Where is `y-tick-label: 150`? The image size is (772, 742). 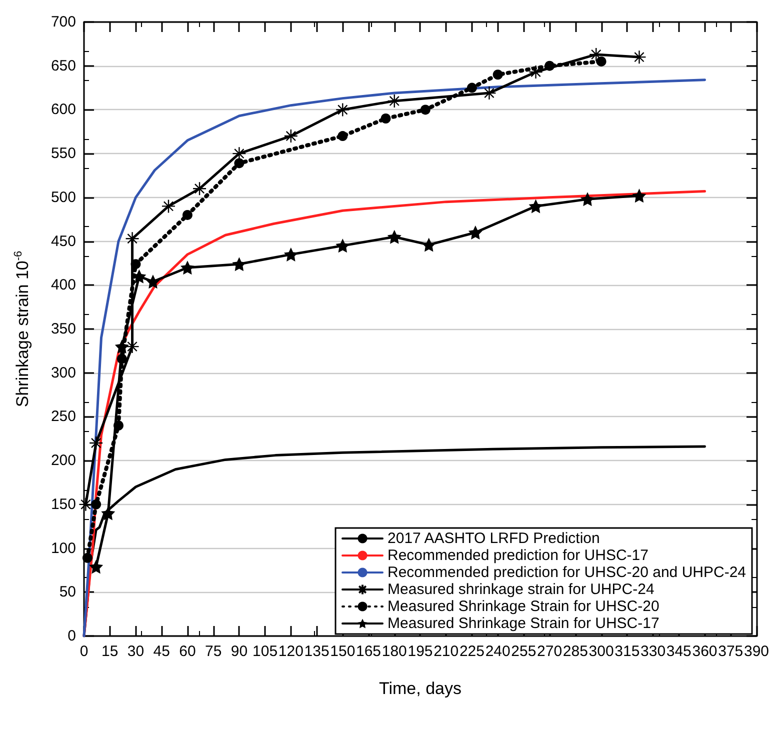 y-tick-label: 150 is located at coordinates (63, 504).